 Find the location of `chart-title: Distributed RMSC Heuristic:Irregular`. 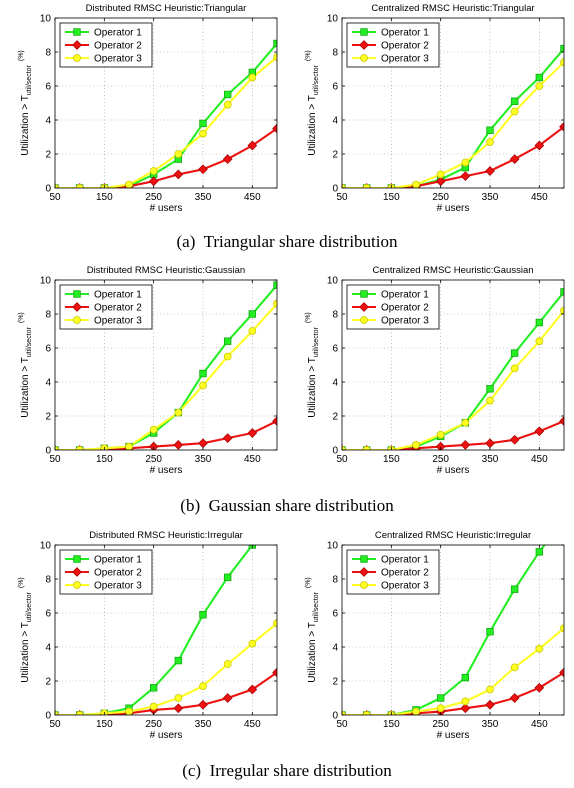

chart-title: Distributed RMSC Heuristic:Irregular is located at coordinates (166, 535).